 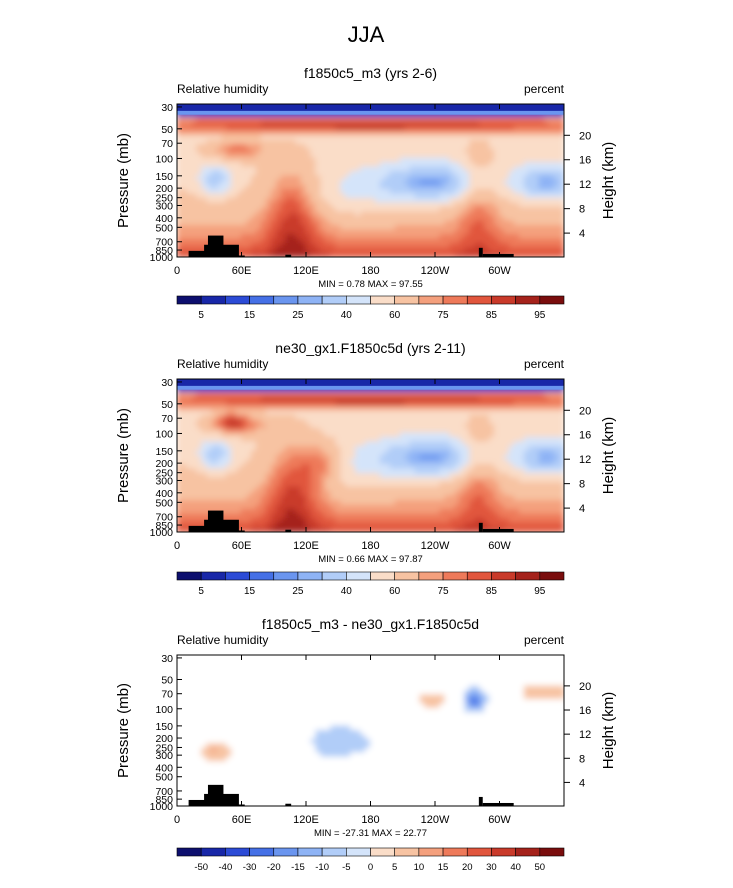 I want to click on y-tick-label: 100, so click(x=164, y=159).